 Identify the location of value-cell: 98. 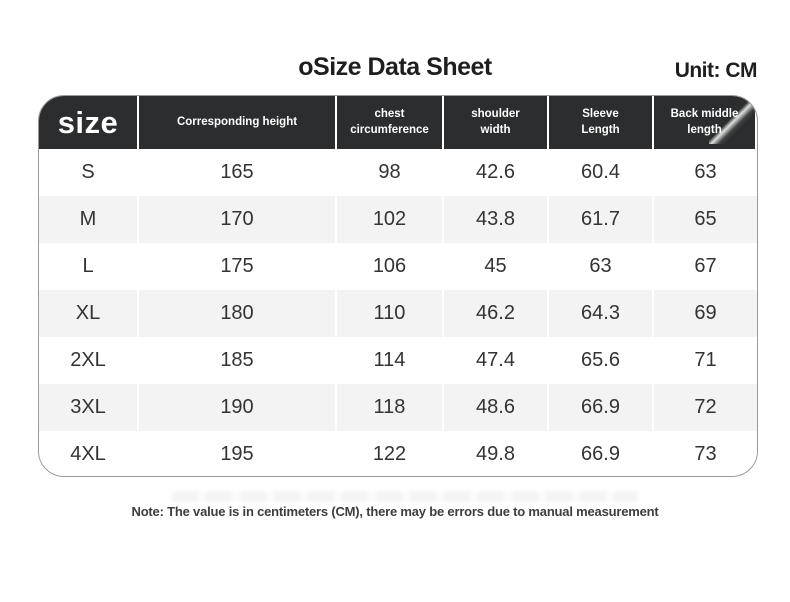
(390, 172).